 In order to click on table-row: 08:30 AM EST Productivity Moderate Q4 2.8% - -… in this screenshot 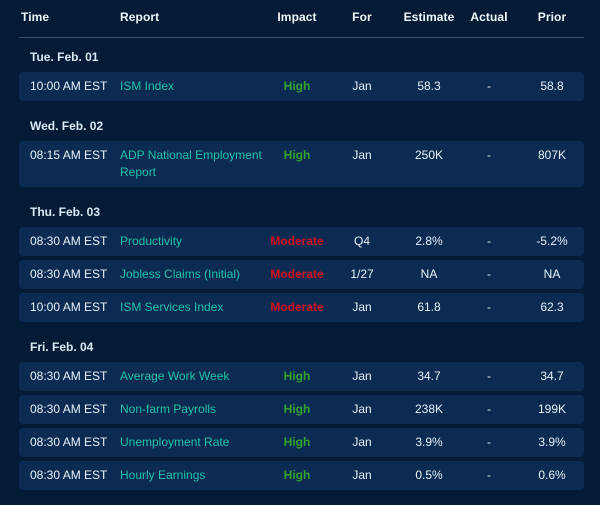, I will do `click(301, 241)`.